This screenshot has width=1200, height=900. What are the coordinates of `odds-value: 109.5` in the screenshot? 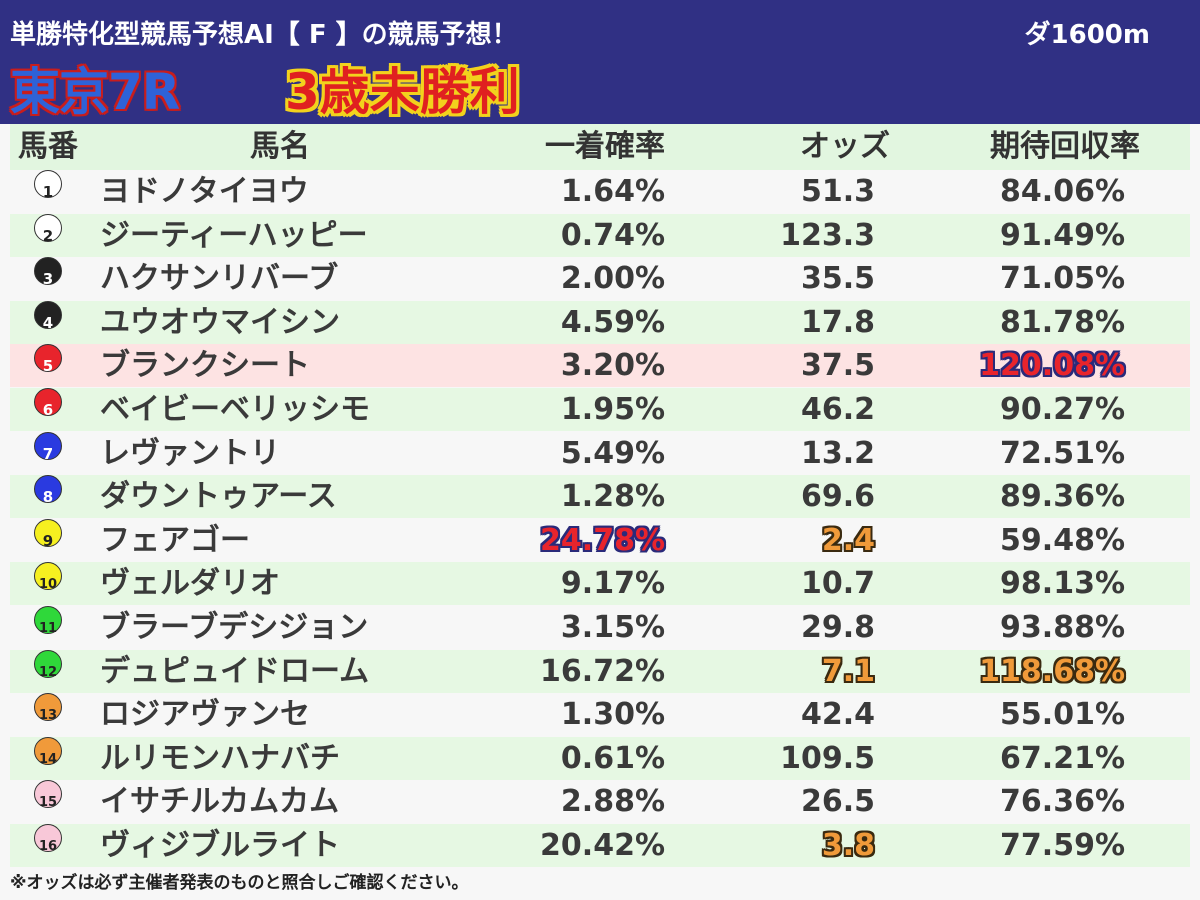 It's located at (827, 758).